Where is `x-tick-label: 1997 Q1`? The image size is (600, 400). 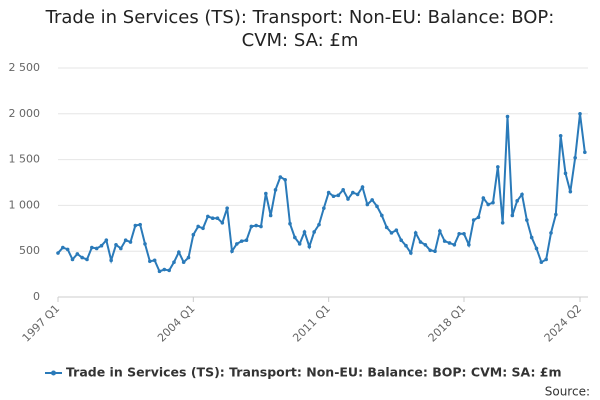
x-tick-label: 1997 Q1 is located at coordinates (41, 323).